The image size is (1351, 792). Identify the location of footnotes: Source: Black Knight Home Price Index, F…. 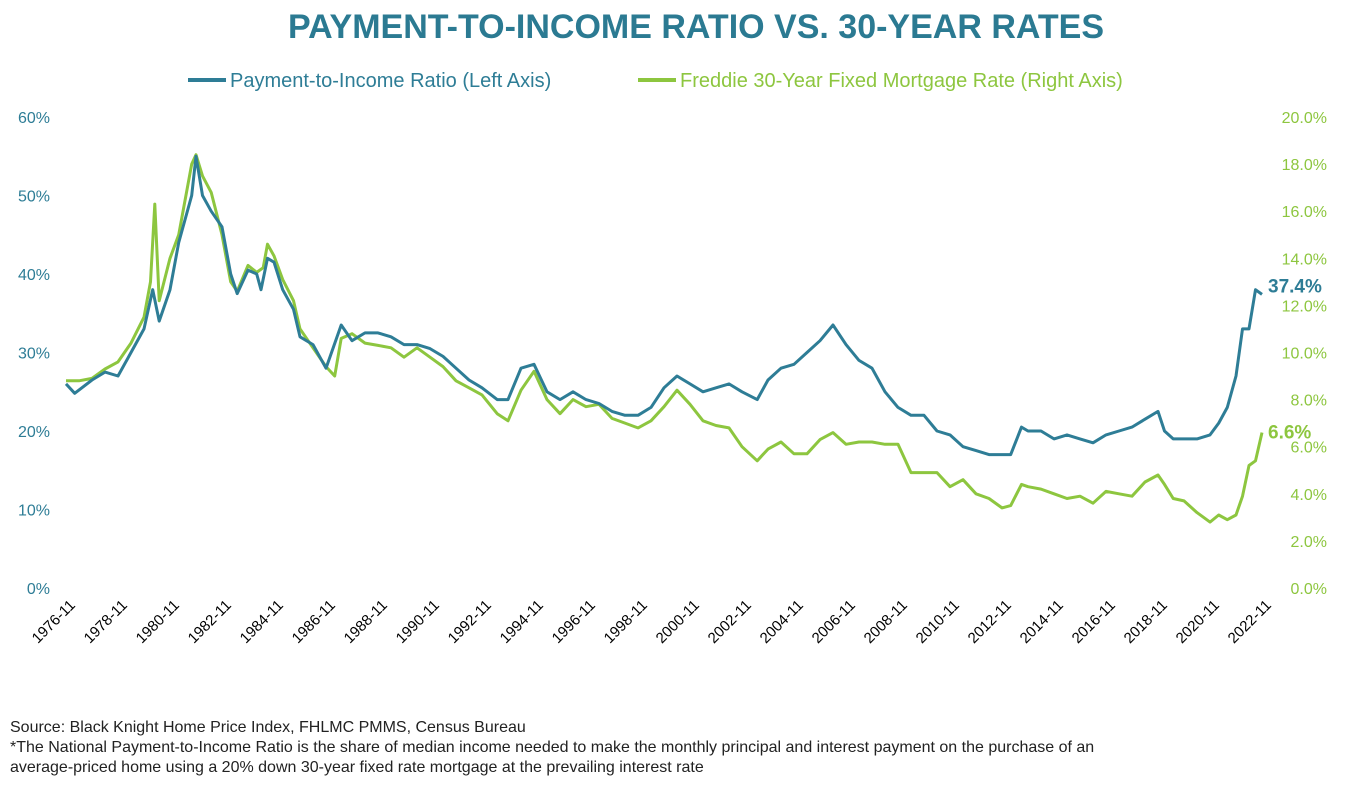
(675, 748).